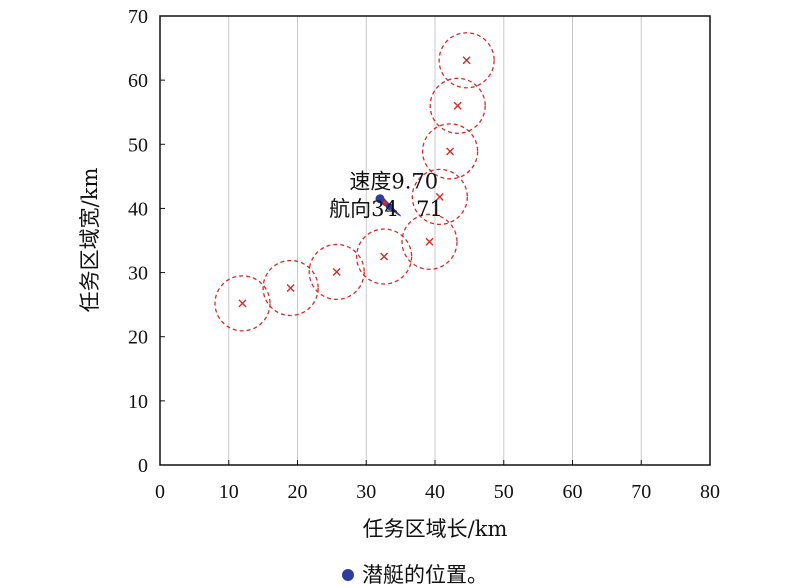  I want to click on annotation-label: 航向34, so click(363, 209).